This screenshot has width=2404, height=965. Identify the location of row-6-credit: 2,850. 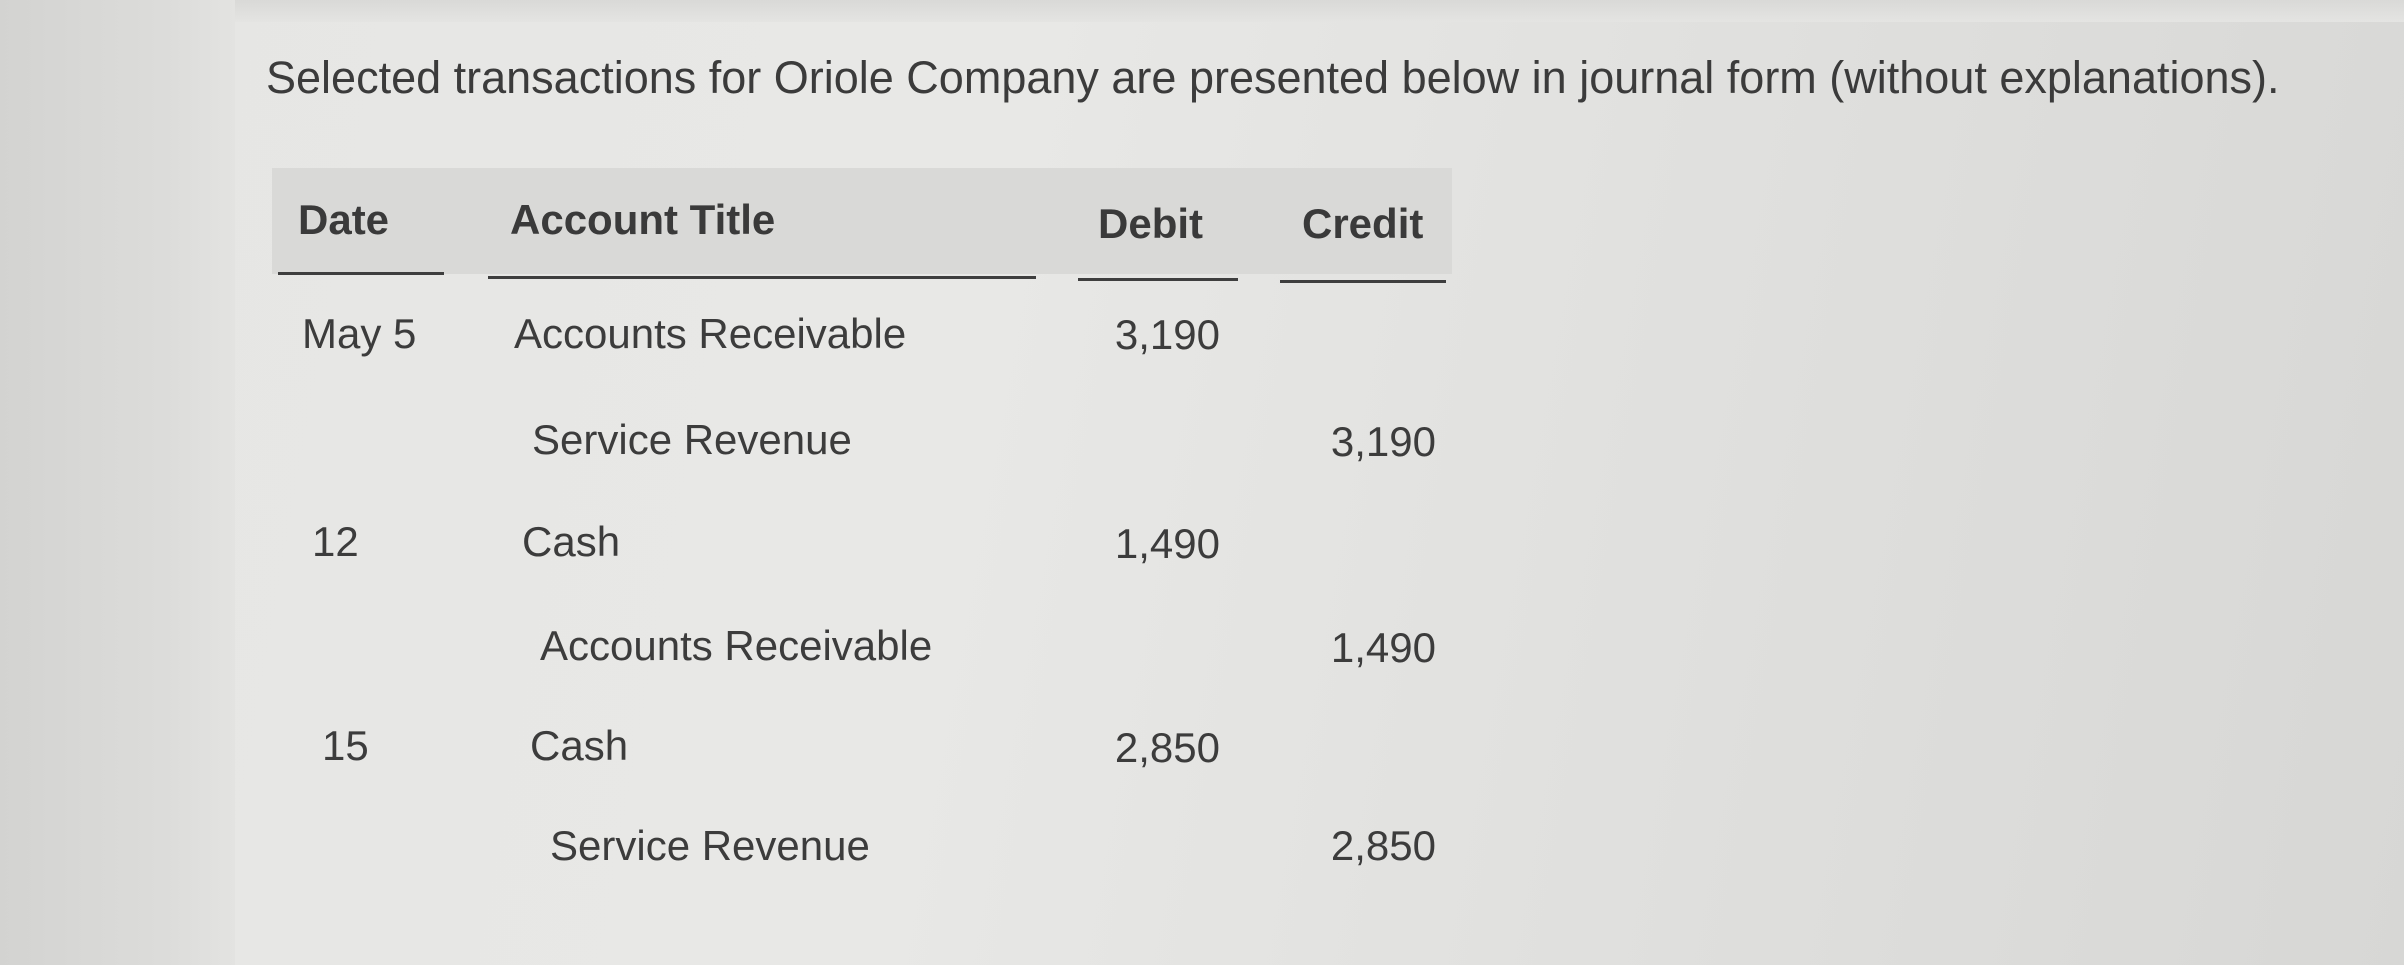
(1383, 845).